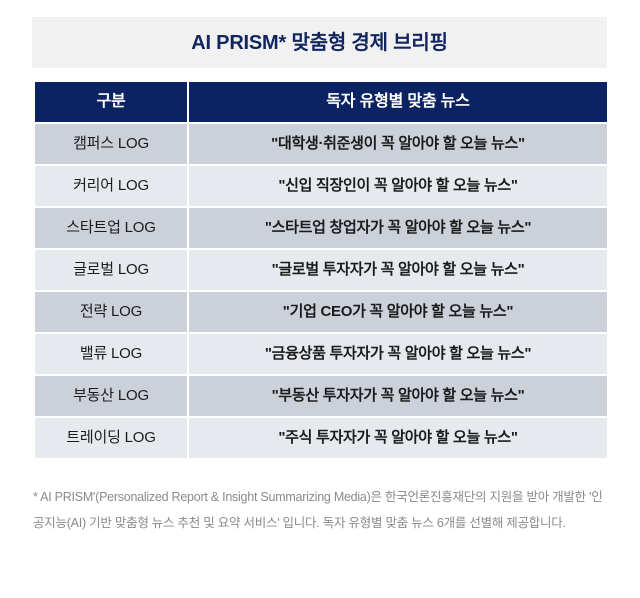 This screenshot has width=640, height=598. Describe the element at coordinates (398, 144) in the screenshot. I see `cell-news: "대학생·취준생이 꼭 알아야 할 오늘 뉴스"` at that location.